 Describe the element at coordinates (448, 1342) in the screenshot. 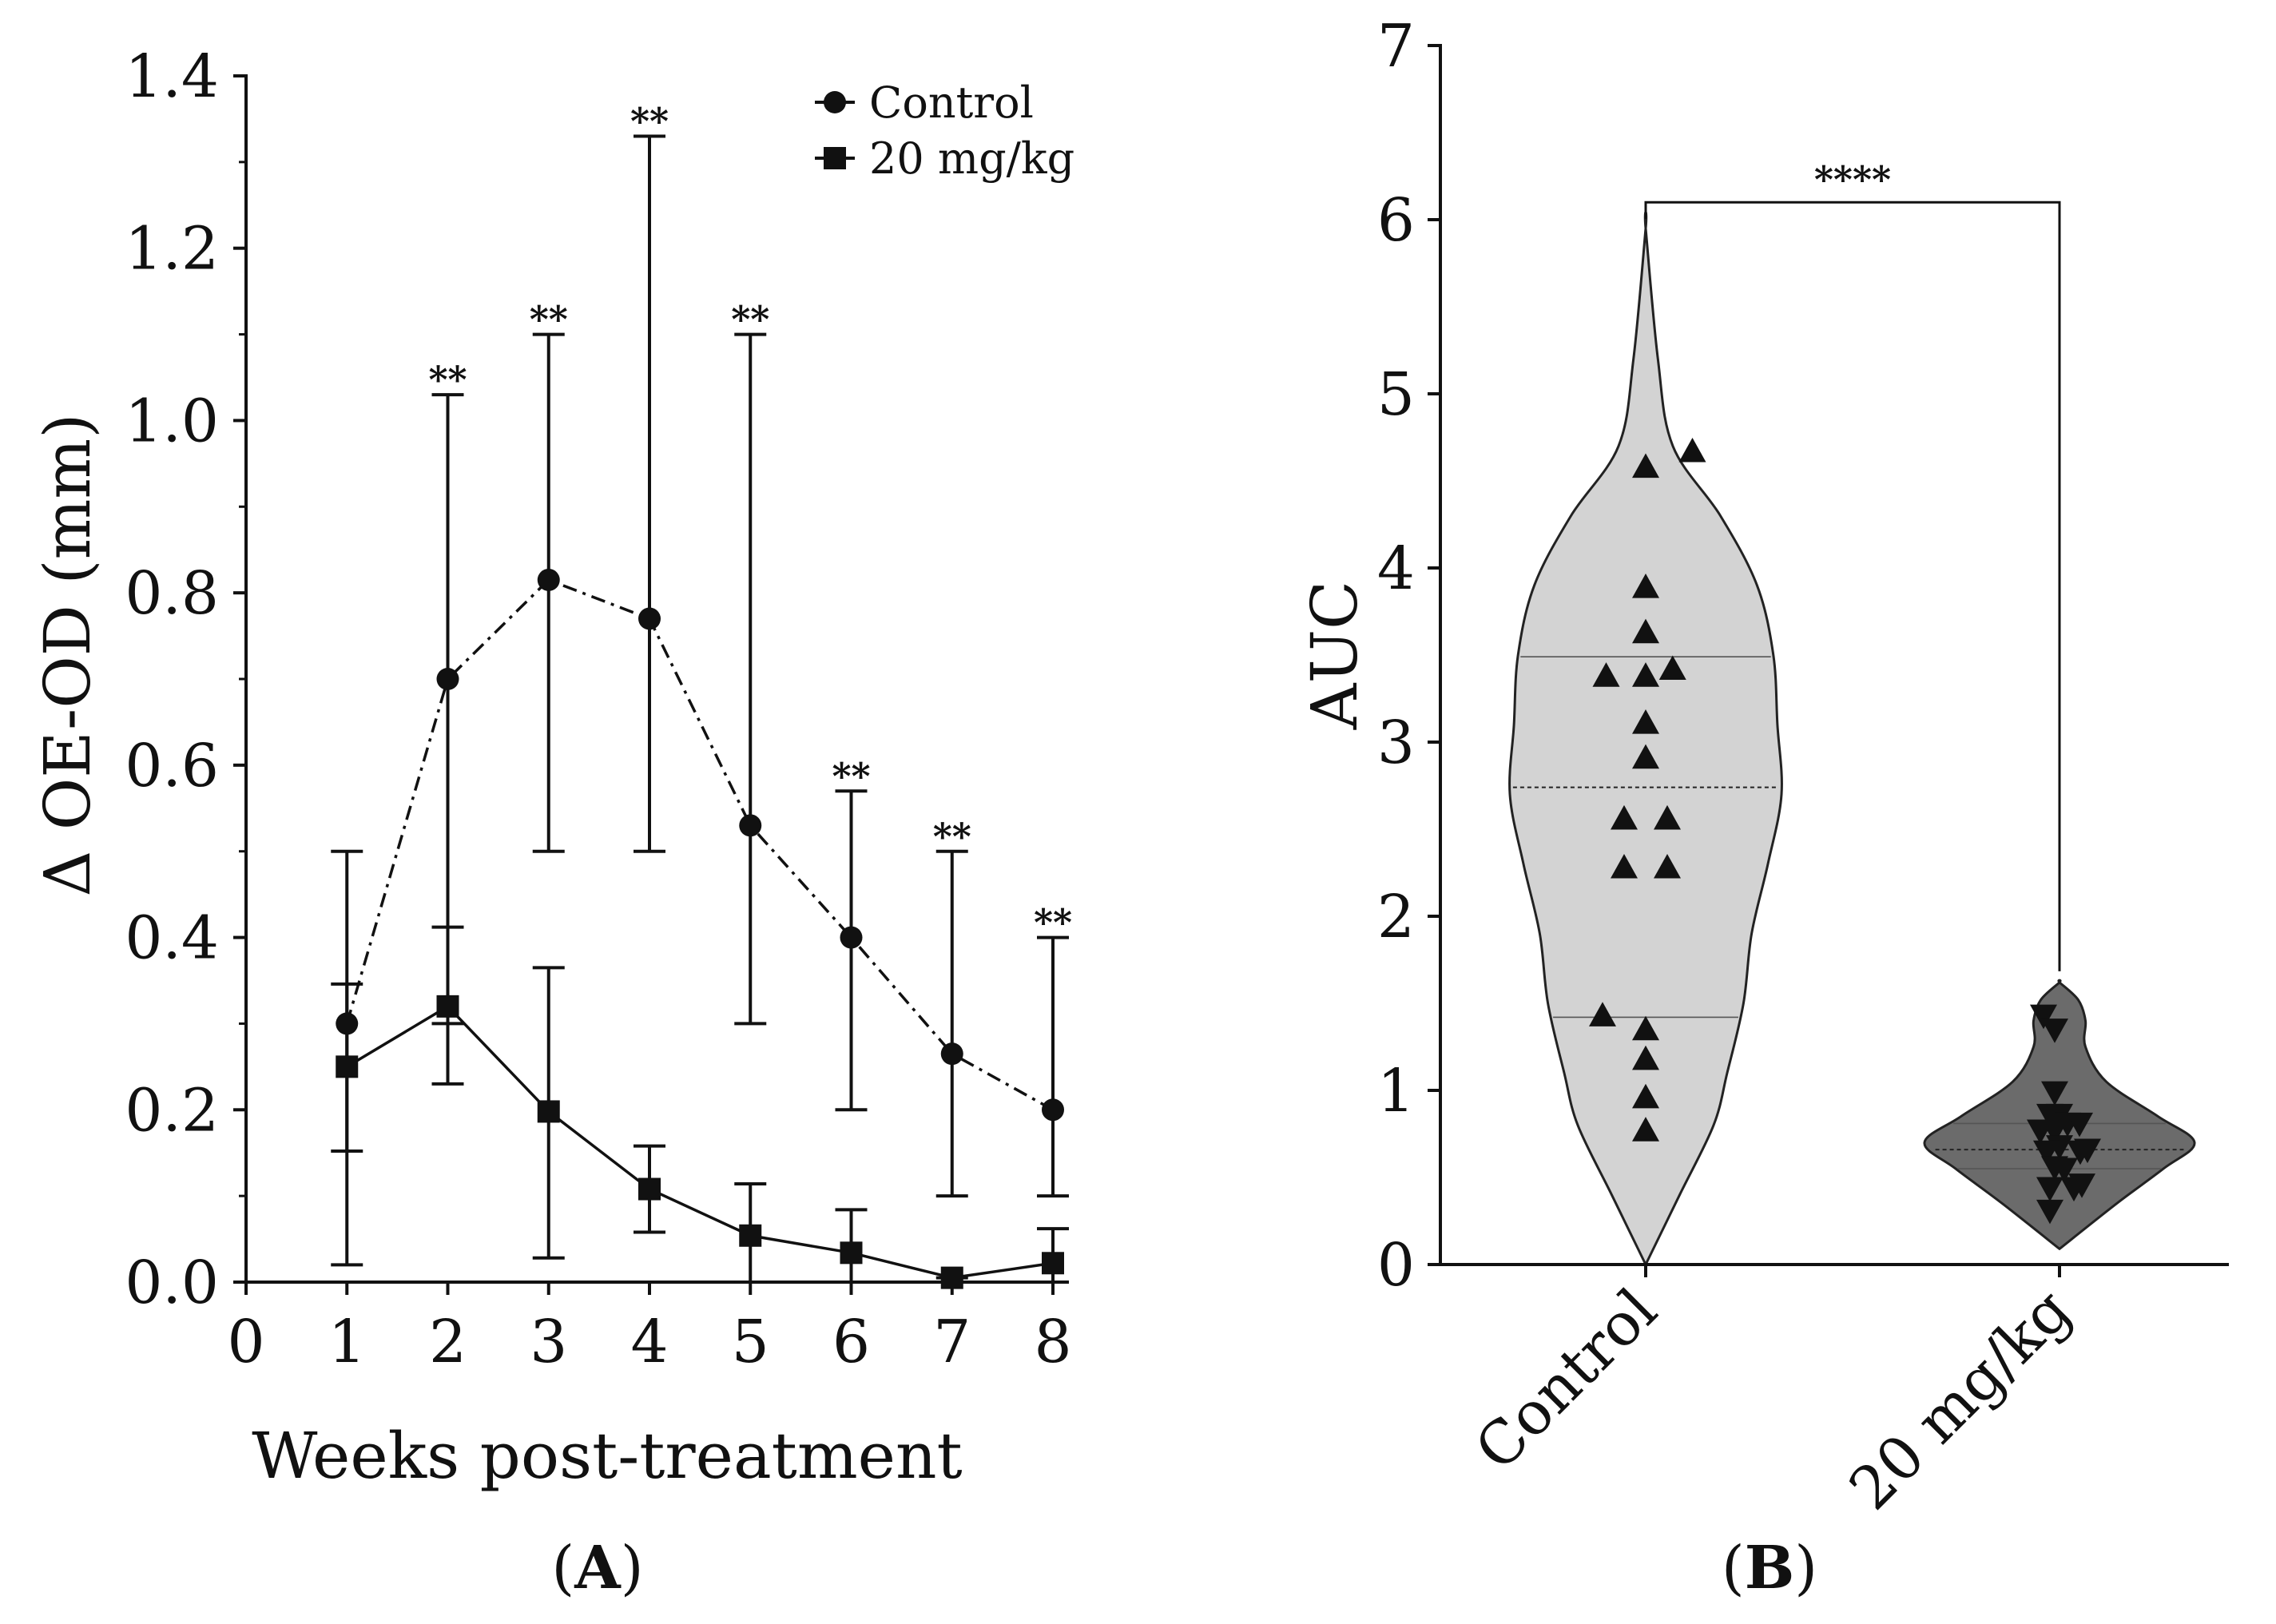

I see `x-tick-label-a: 2` at that location.